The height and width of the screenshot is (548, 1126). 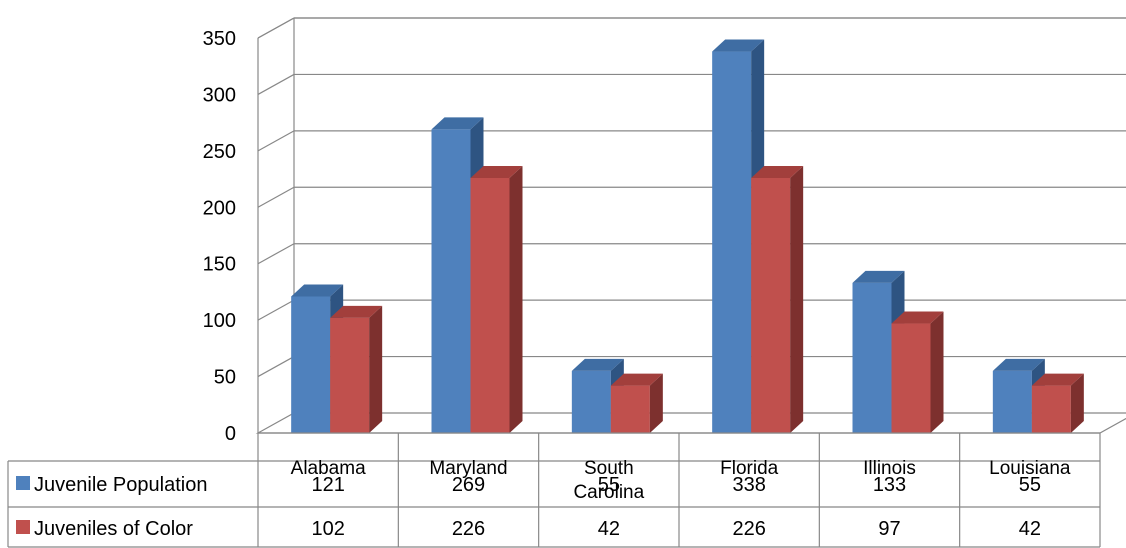 What do you see at coordinates (889, 485) in the screenshot?
I see `data-value-label: 133` at bounding box center [889, 485].